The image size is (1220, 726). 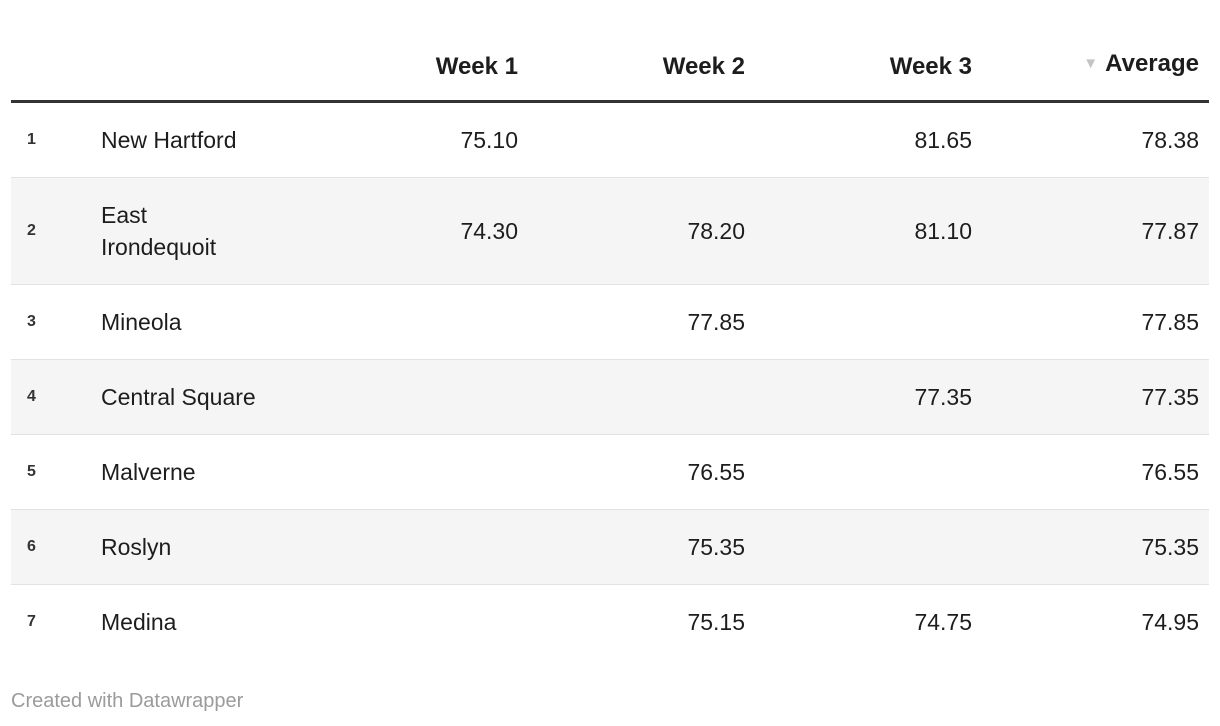 I want to click on cell-week2: 78.20, so click(x=716, y=231).